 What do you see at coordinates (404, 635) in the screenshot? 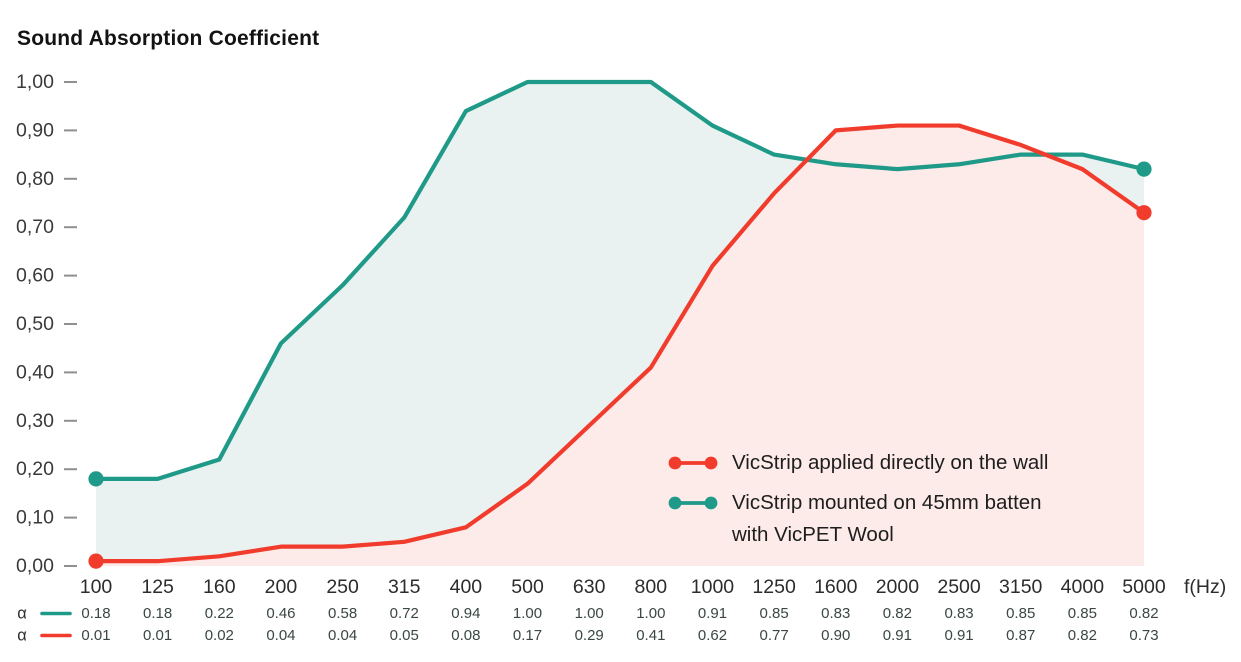
I see `svg-text: 0.05` at bounding box center [404, 635].